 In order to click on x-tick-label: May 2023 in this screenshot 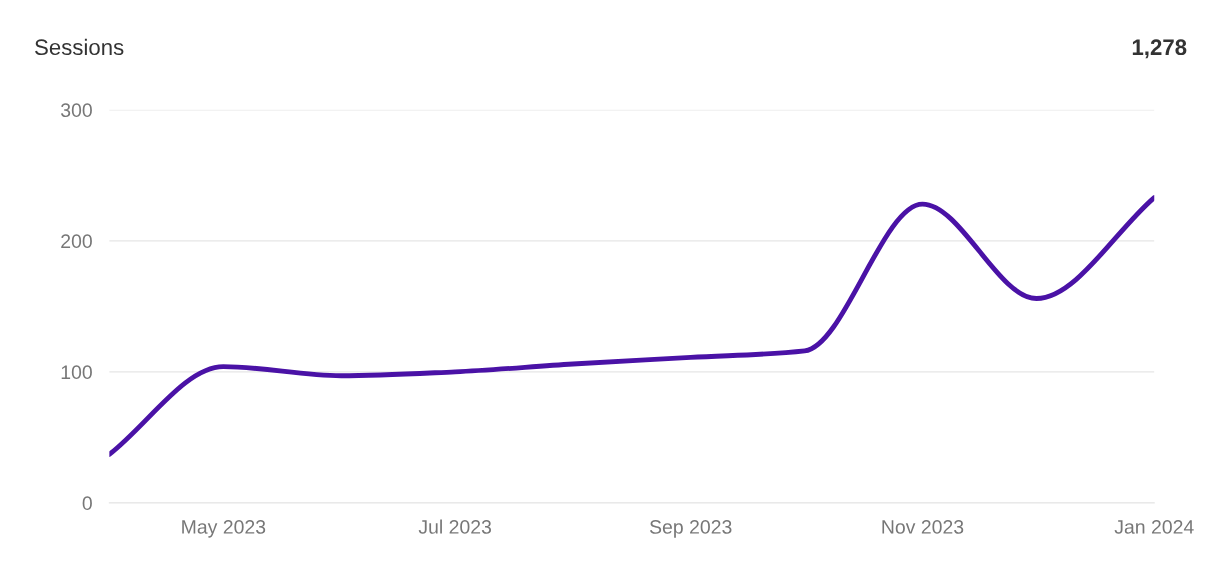, I will do `click(224, 529)`.